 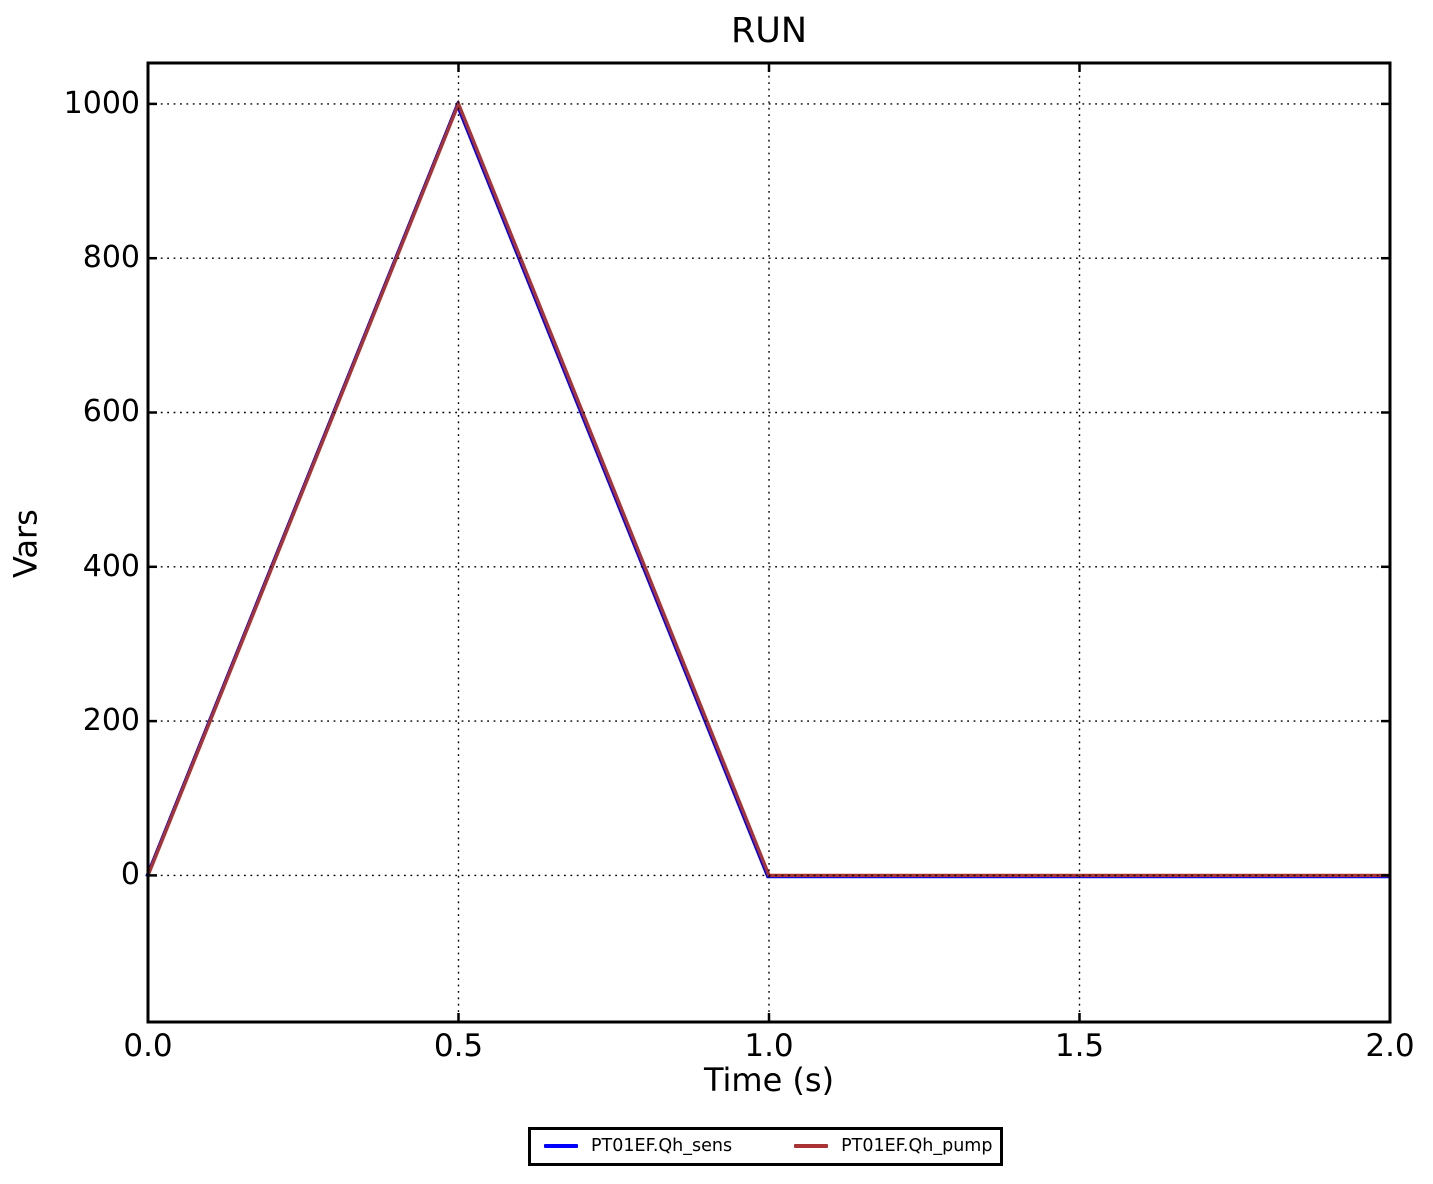 What do you see at coordinates (662, 1146) in the screenshot?
I see `legend-label: PT01EF.Qh_sens` at bounding box center [662, 1146].